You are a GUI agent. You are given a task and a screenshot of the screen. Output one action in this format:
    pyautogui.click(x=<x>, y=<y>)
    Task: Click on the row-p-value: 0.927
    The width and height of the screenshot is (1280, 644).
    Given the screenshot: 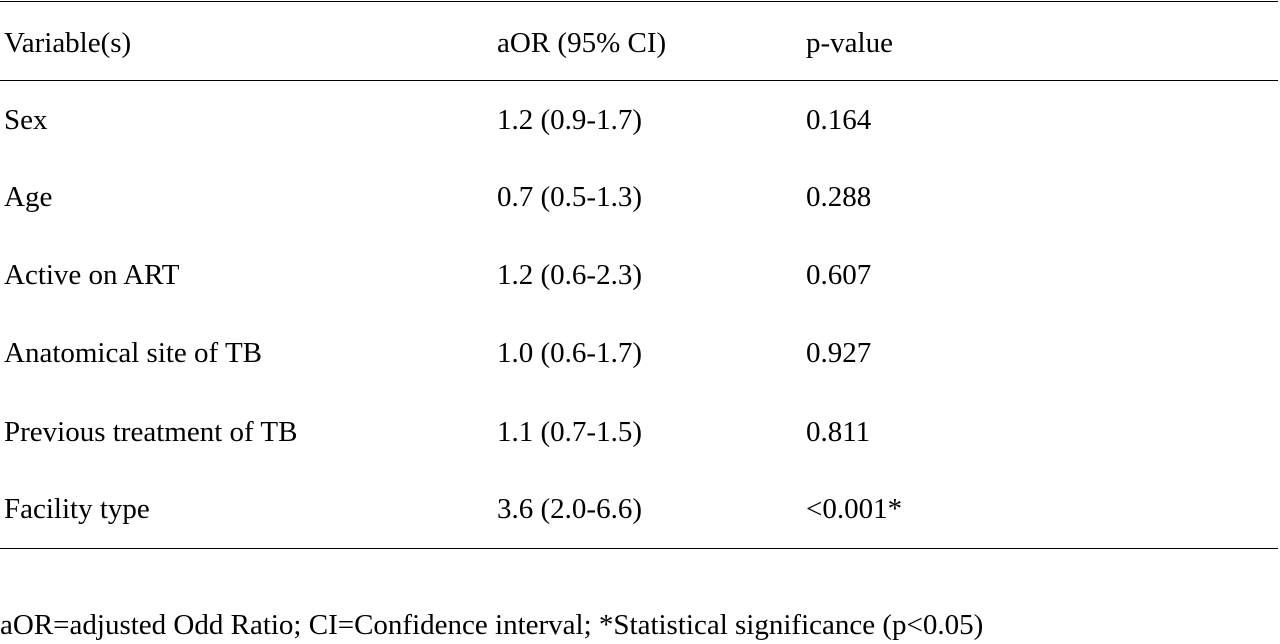 What is the action you would take?
    pyautogui.click(x=839, y=353)
    